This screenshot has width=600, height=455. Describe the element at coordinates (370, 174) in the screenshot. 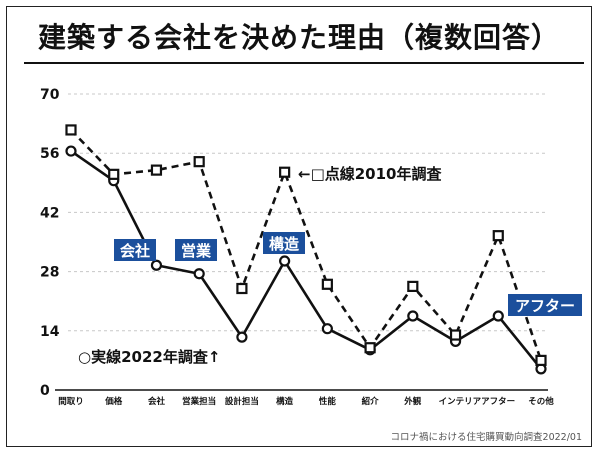

I see `legend-2010: ←□点線2010年調査` at that location.